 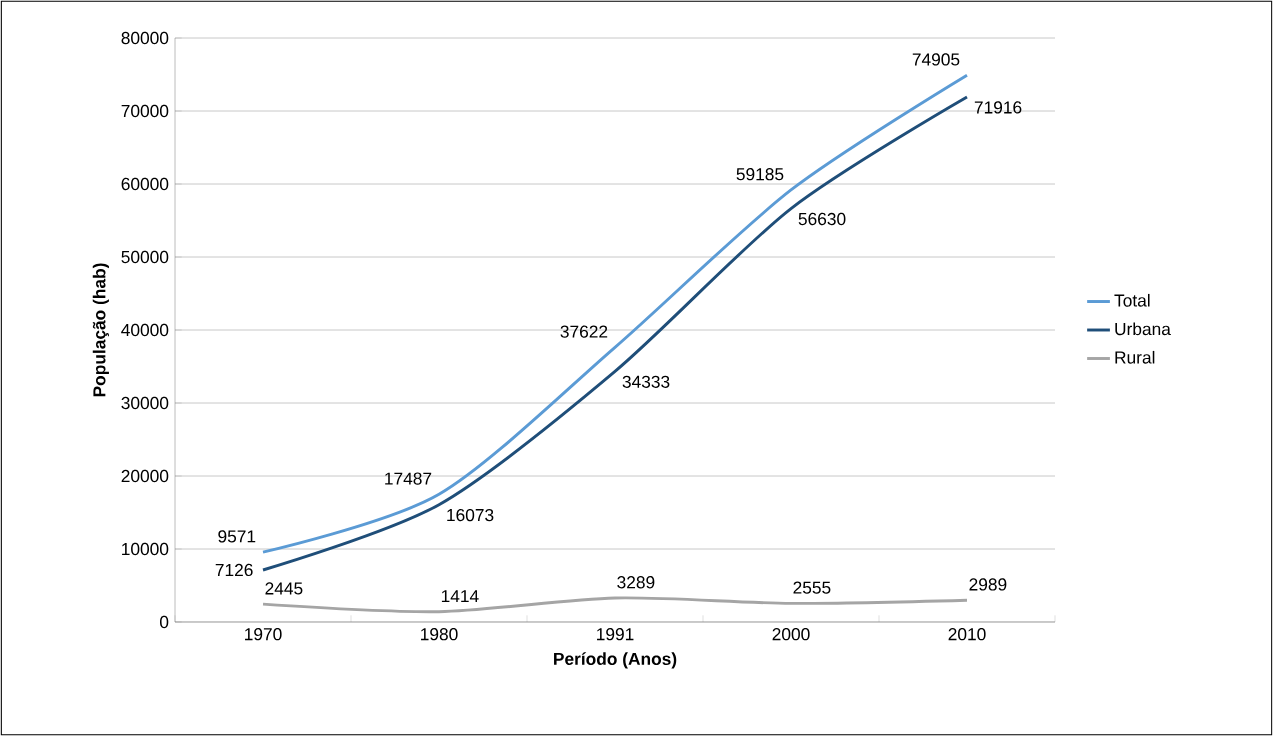 I want to click on x-axis-title: Período (Anos), so click(x=615, y=660).